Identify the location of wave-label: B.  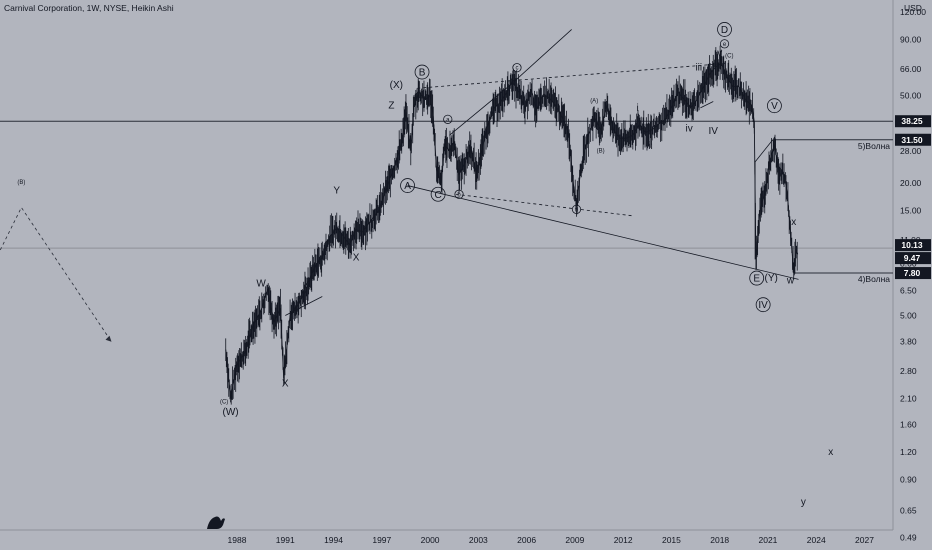
(422, 73).